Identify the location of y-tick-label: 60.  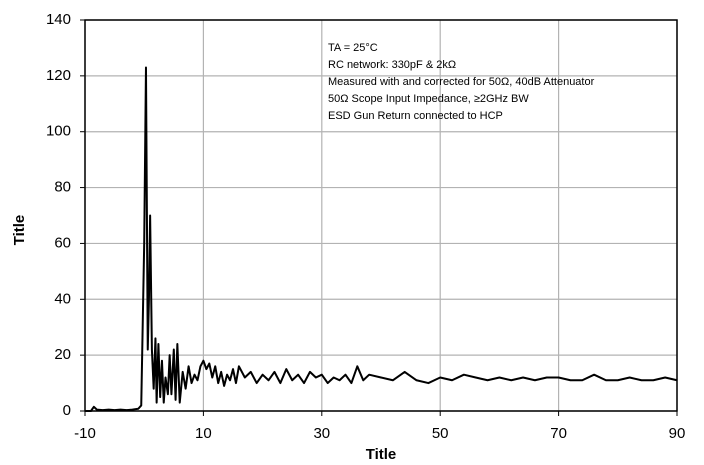
(62, 242).